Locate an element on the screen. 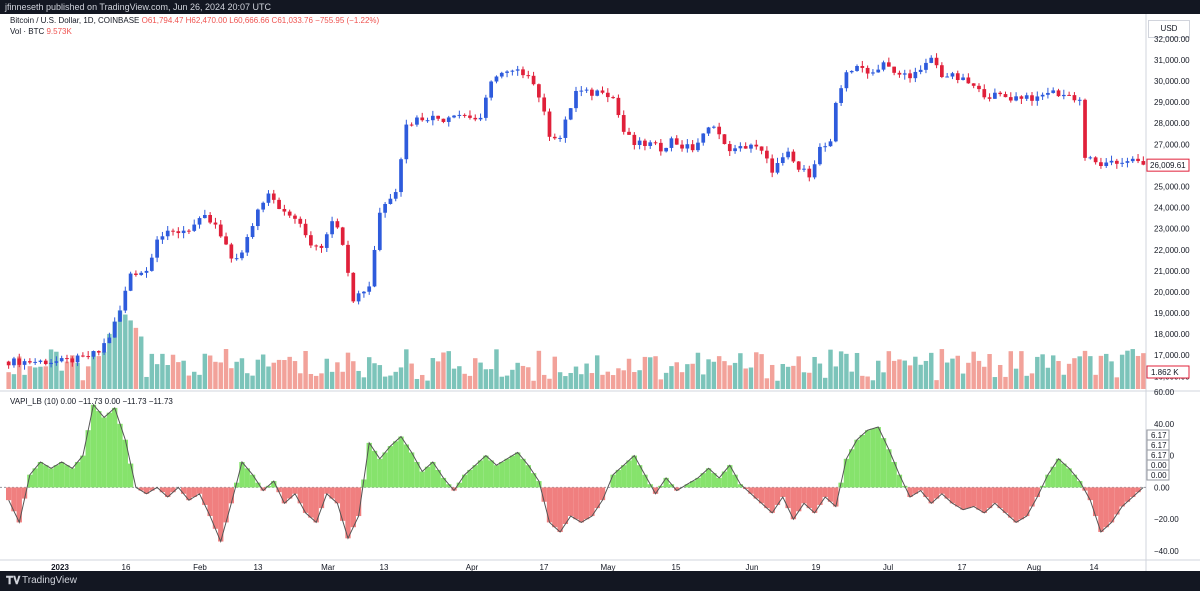 Image resolution: width=1200 pixels, height=591 pixels. open-value: O61,794.47 is located at coordinates (162, 20).